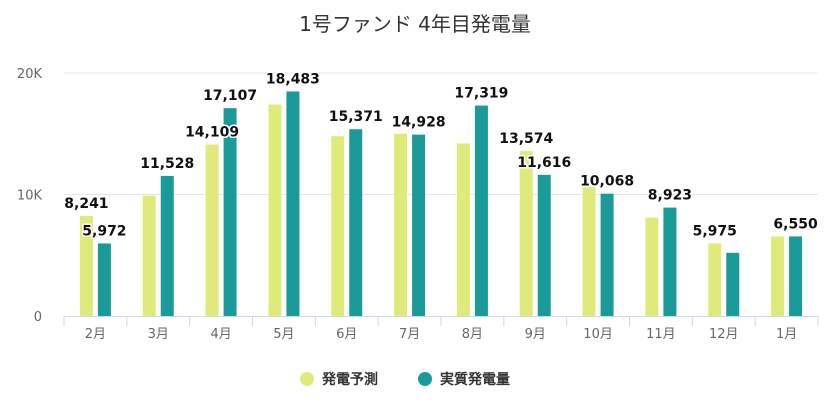 This screenshot has width=830, height=415. I want to click on data-label: 5,975, so click(715, 231).